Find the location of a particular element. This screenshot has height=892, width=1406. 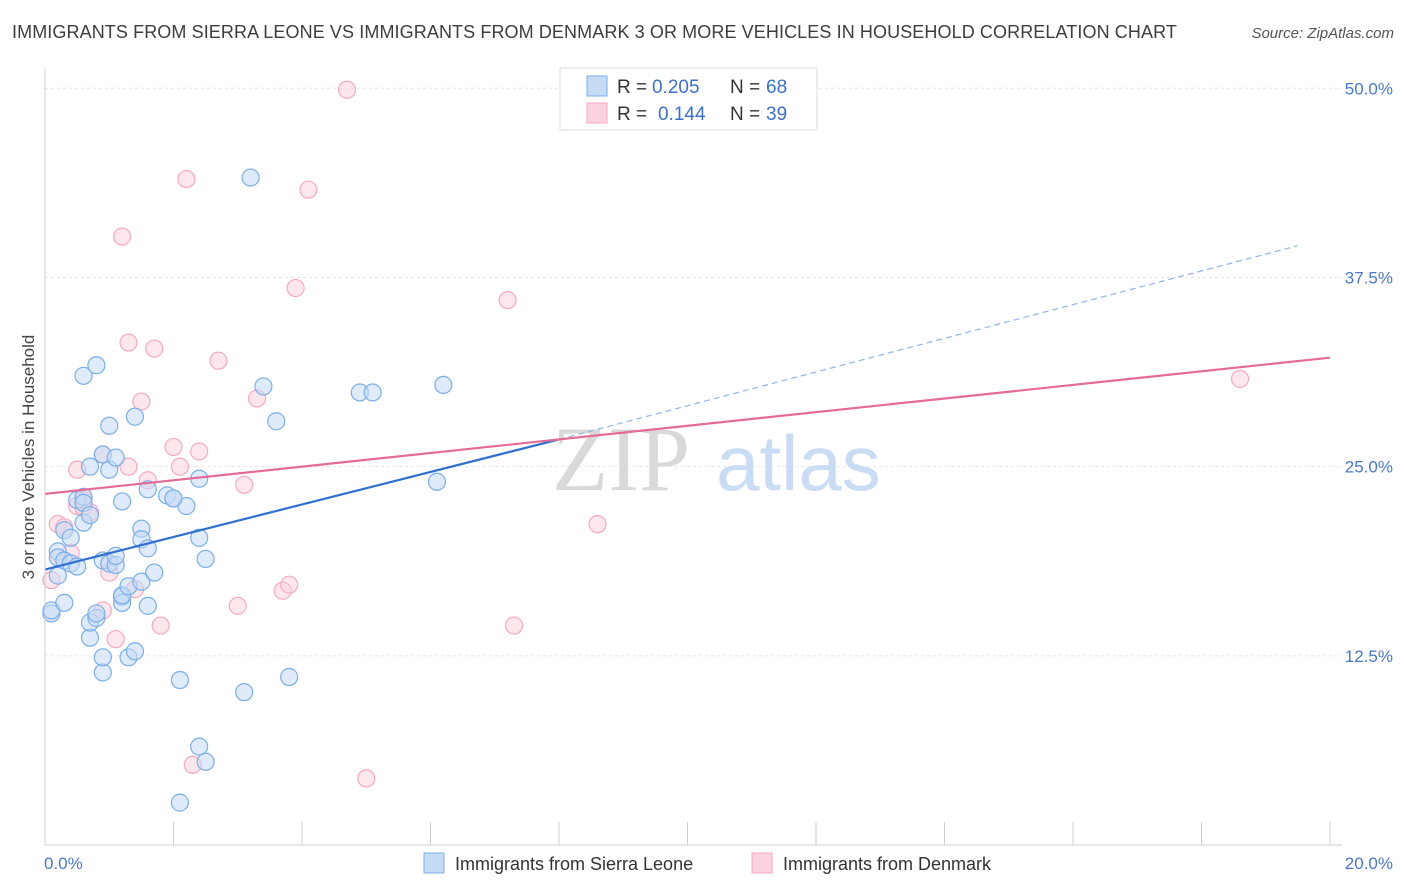

legend-n-value-1: 68 is located at coordinates (776, 87).